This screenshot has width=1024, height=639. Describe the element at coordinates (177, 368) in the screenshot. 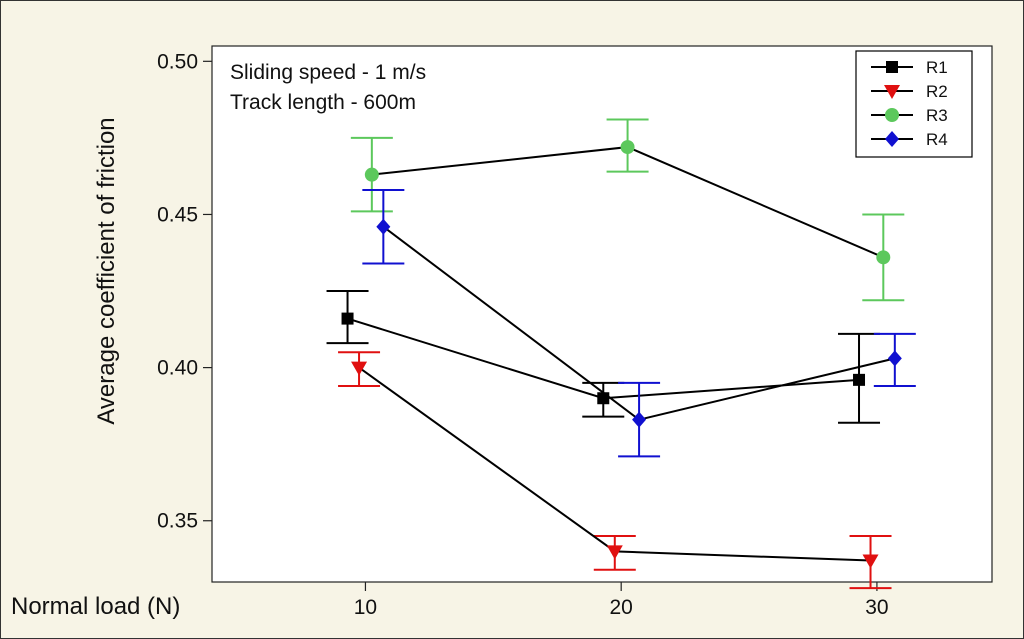

I see `y-tick-label: 0.40` at that location.